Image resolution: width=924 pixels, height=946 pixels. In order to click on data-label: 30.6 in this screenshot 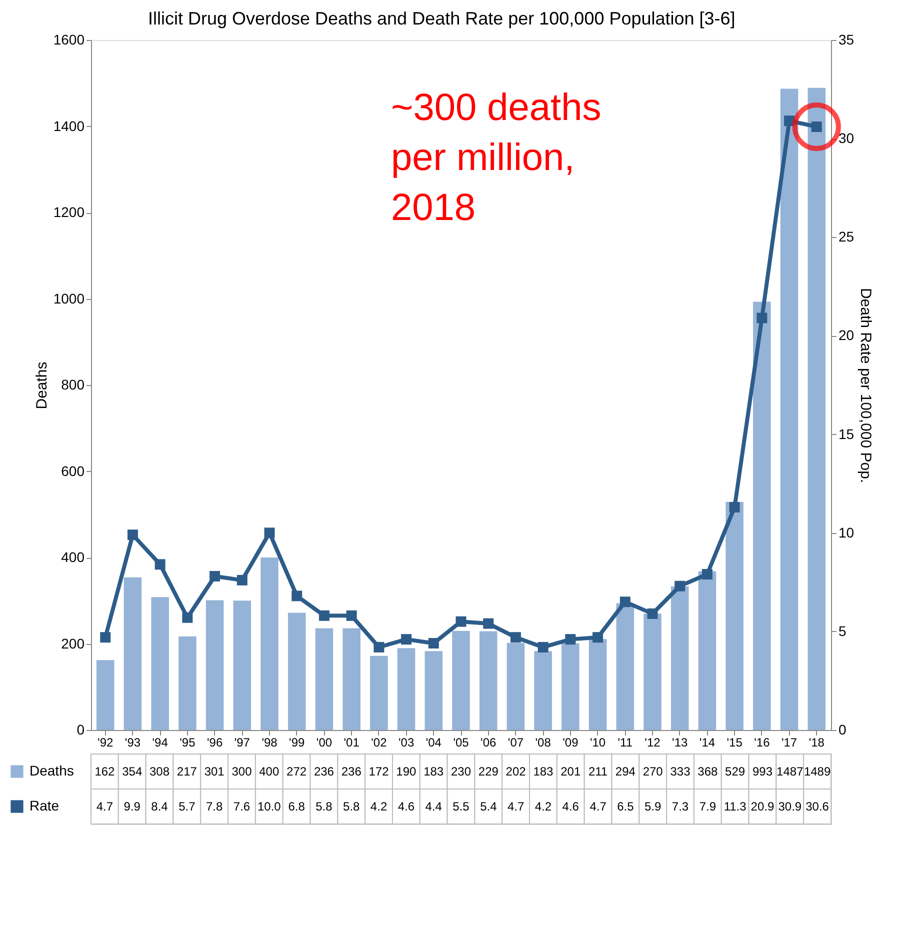, I will do `click(818, 807)`.